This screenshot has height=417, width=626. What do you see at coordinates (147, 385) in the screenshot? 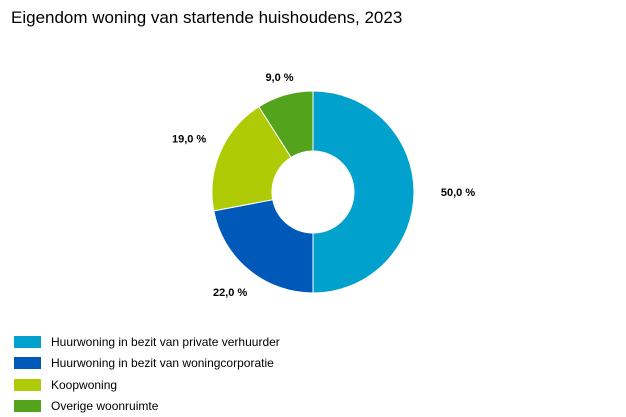
I see `legend-item-3: Koopwoning` at bounding box center [147, 385].